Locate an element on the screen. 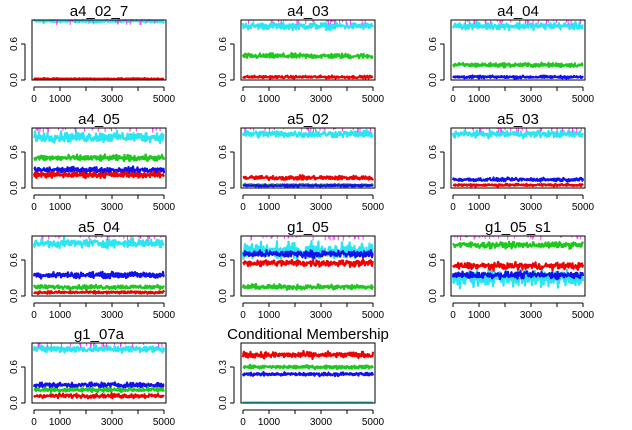 The image size is (632, 430). panel-title: g1_05_s1 is located at coordinates (518, 227).